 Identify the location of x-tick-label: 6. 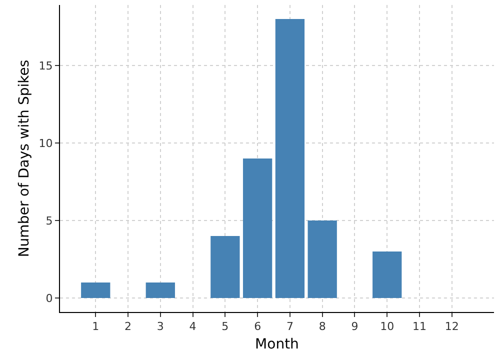
(258, 327).